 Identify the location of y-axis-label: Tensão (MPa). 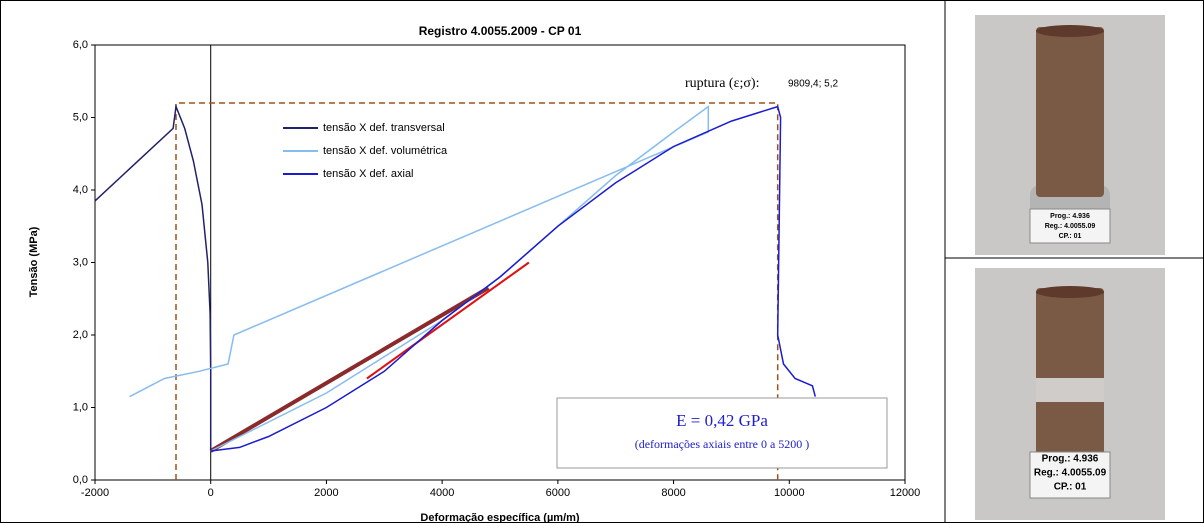
(34, 261).